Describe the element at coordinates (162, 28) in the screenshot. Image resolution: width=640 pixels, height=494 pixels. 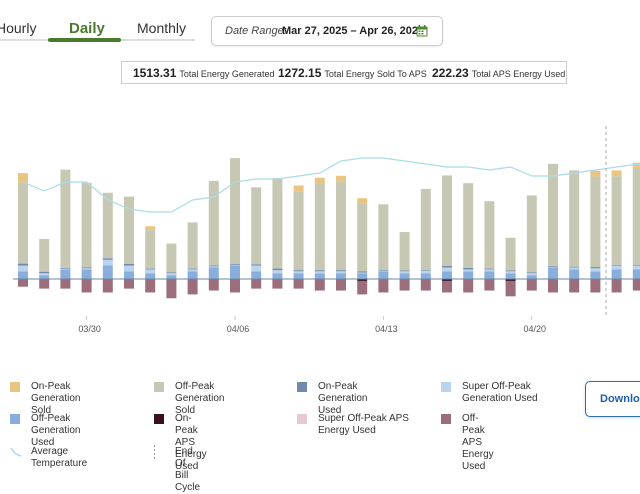
I see `tab-monthly: Monthly` at that location.